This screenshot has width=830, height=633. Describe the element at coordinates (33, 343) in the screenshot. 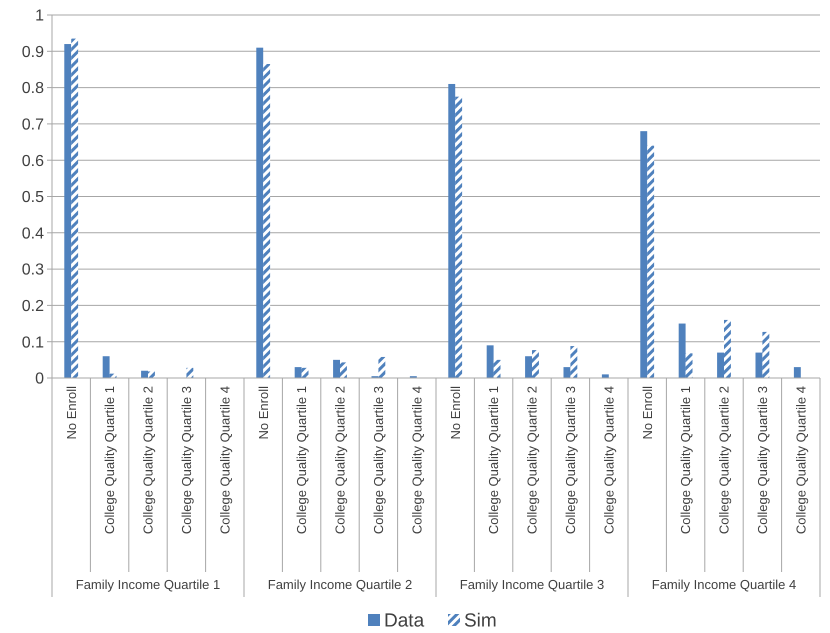

I see `y-tick-label: 0.1` at that location.